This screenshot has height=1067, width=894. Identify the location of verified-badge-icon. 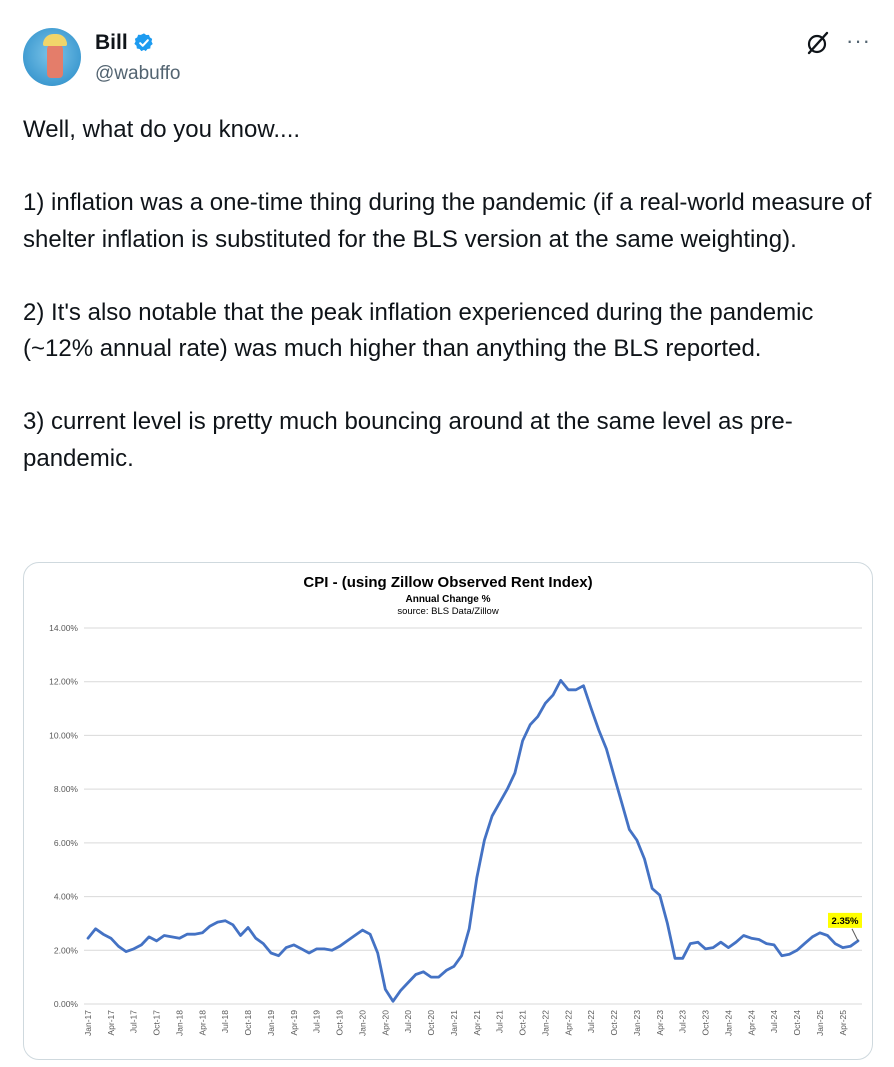
(143, 42).